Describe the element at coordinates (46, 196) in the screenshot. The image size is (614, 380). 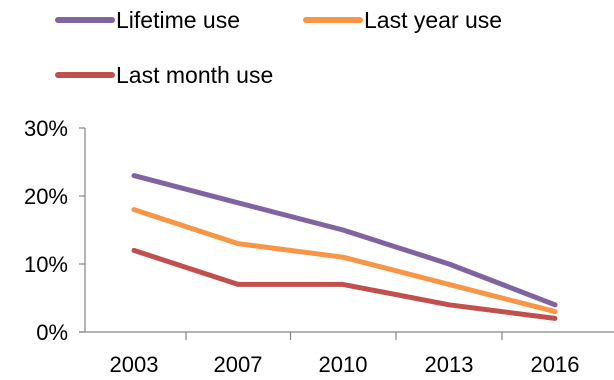
I see `y-tick-label: 20%` at that location.